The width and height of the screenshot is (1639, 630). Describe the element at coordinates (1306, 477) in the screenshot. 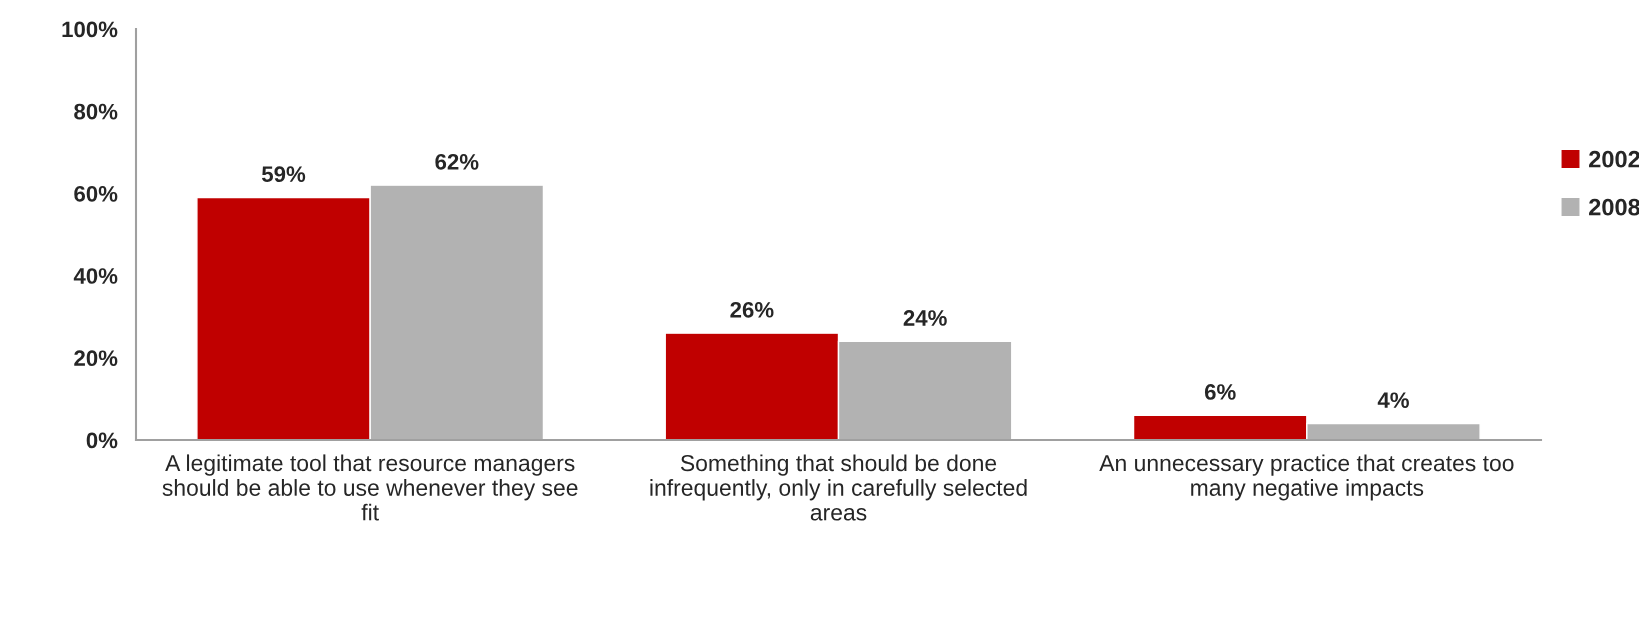

I see `x-tick-label: An unnecessary practice that creates too many negative impacts` at that location.